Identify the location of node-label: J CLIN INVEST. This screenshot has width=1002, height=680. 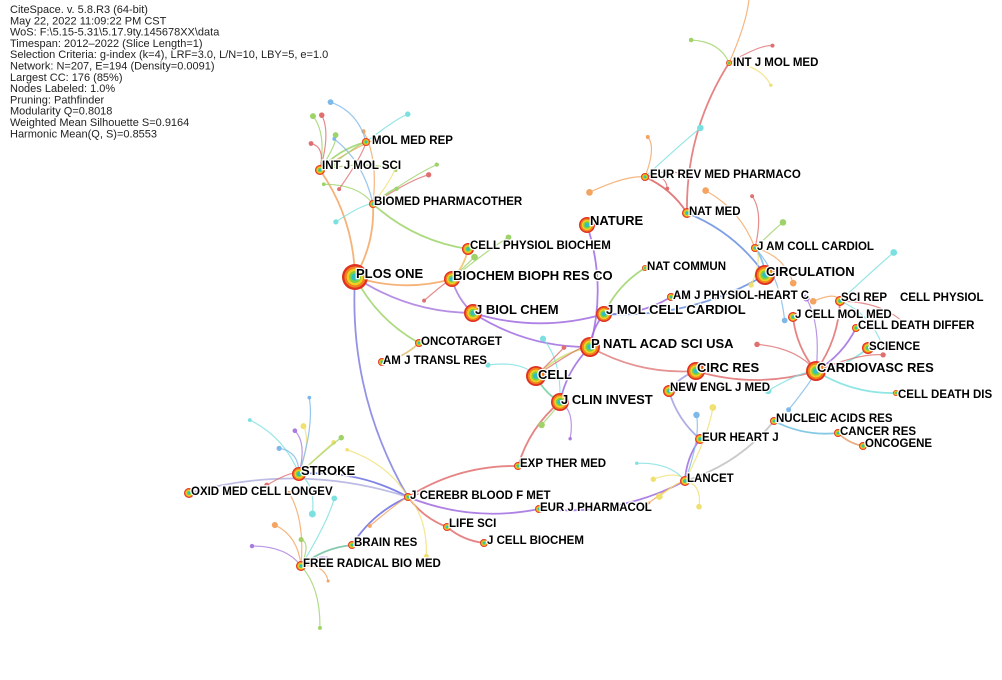
(607, 399).